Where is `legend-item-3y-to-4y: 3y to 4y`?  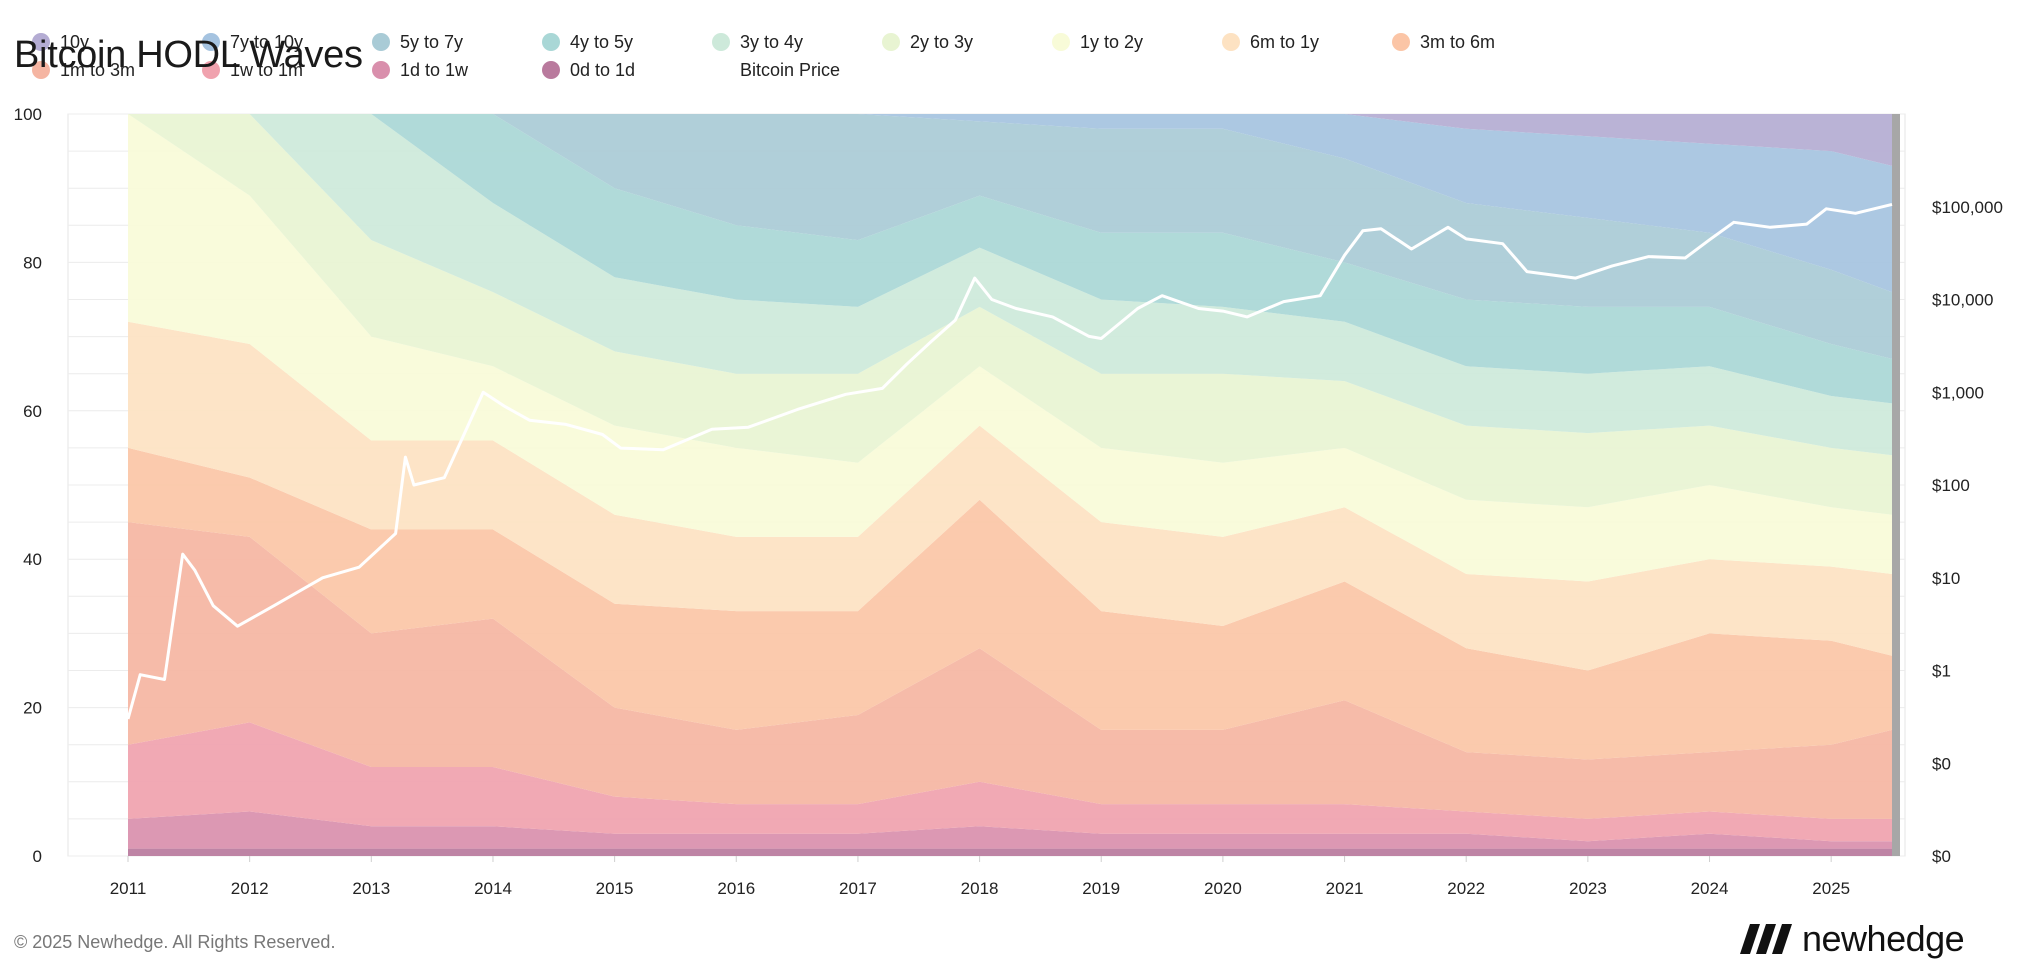 legend-item-3y-to-4y: 3y to 4y is located at coordinates (757, 42).